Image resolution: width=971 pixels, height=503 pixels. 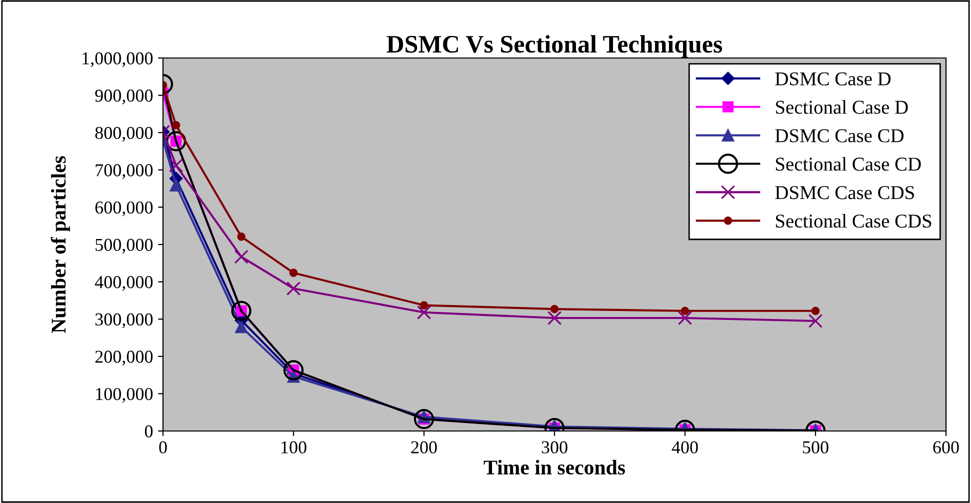 I want to click on y-axis-title: Number of particles, so click(x=60, y=245).